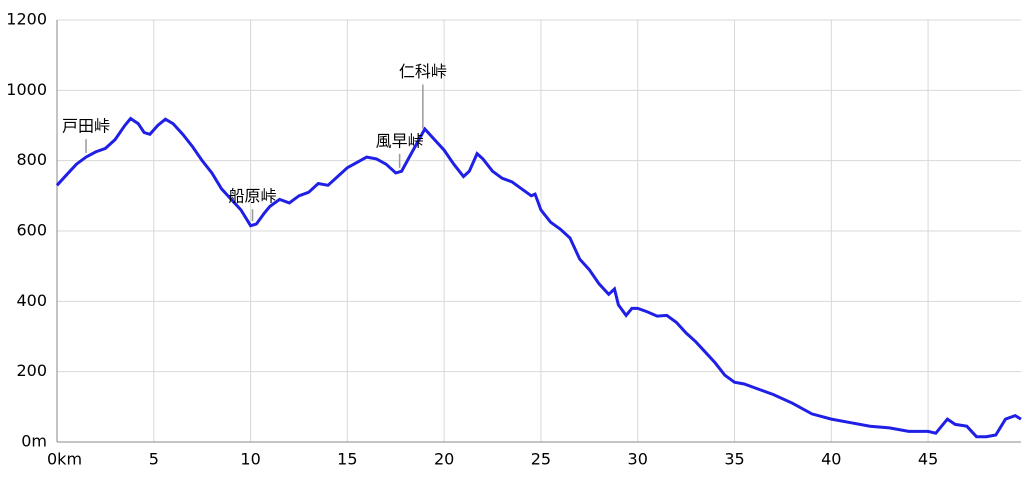 Image resolution: width=1024 pixels, height=480 pixels. Describe the element at coordinates (541, 459) in the screenshot. I see `x-tick-label: 25` at that location.